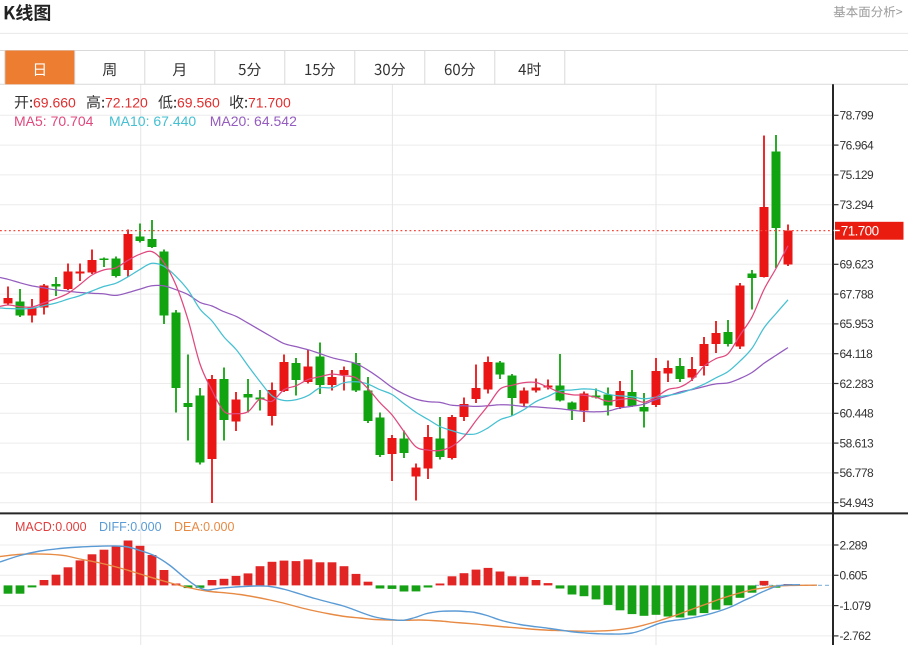 This screenshot has width=908, height=645. What do you see at coordinates (857, 503) in the screenshot?
I see `svg-text: 54.943` at bounding box center [857, 503].